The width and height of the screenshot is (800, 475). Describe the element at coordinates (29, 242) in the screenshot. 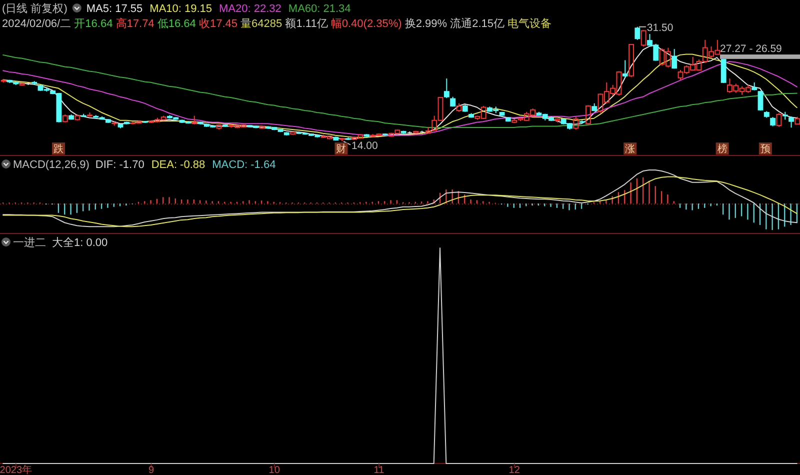

I see `chart-title: 一进二` at that location.